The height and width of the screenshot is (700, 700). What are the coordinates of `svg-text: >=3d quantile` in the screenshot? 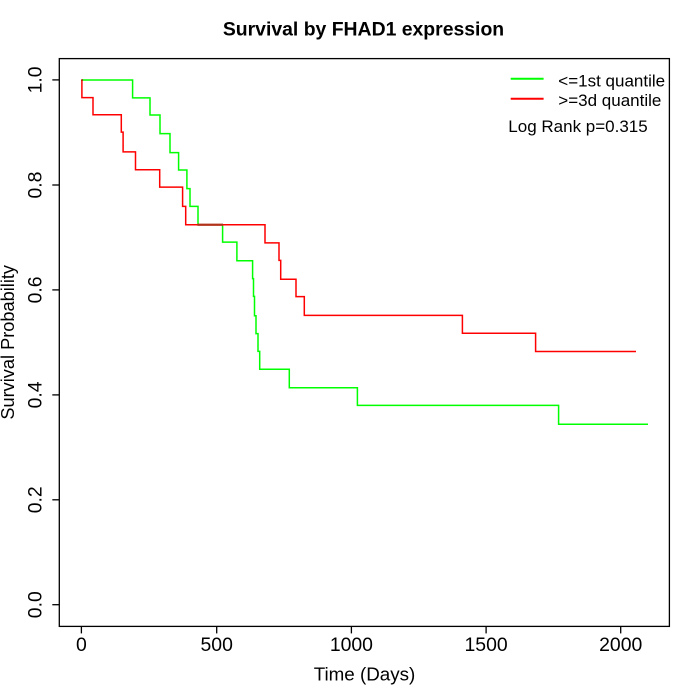 It's located at (609, 100).